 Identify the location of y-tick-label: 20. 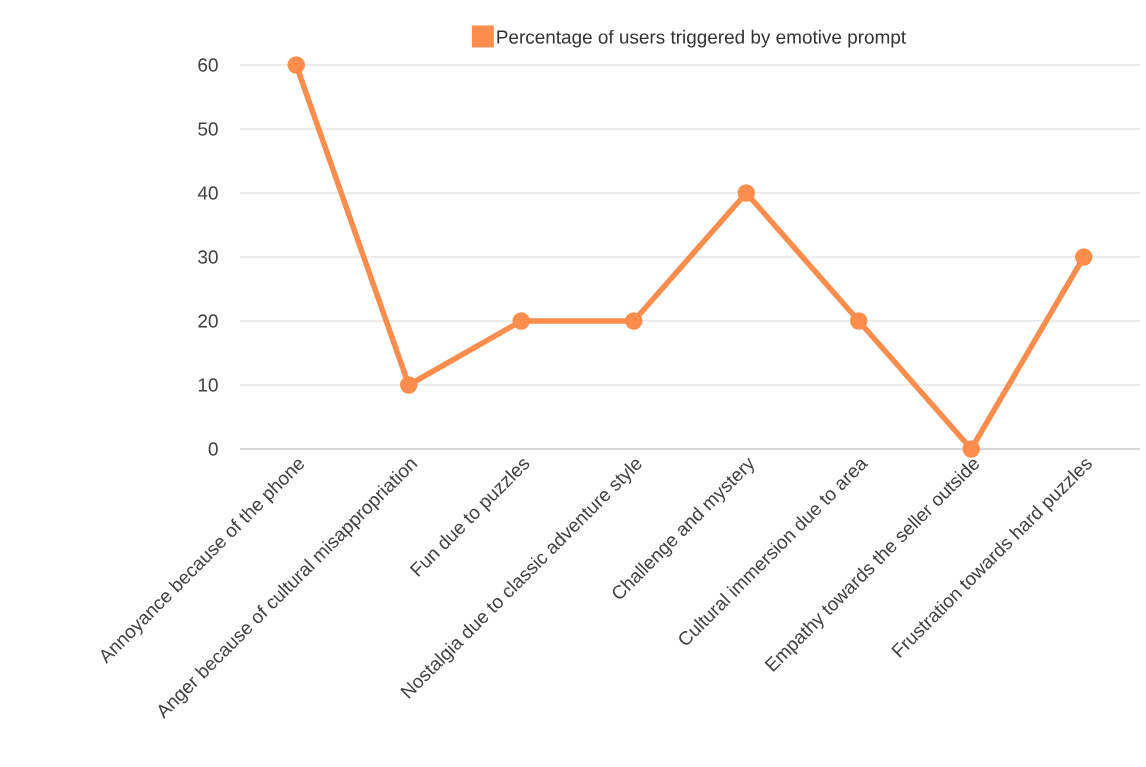
(208, 321).